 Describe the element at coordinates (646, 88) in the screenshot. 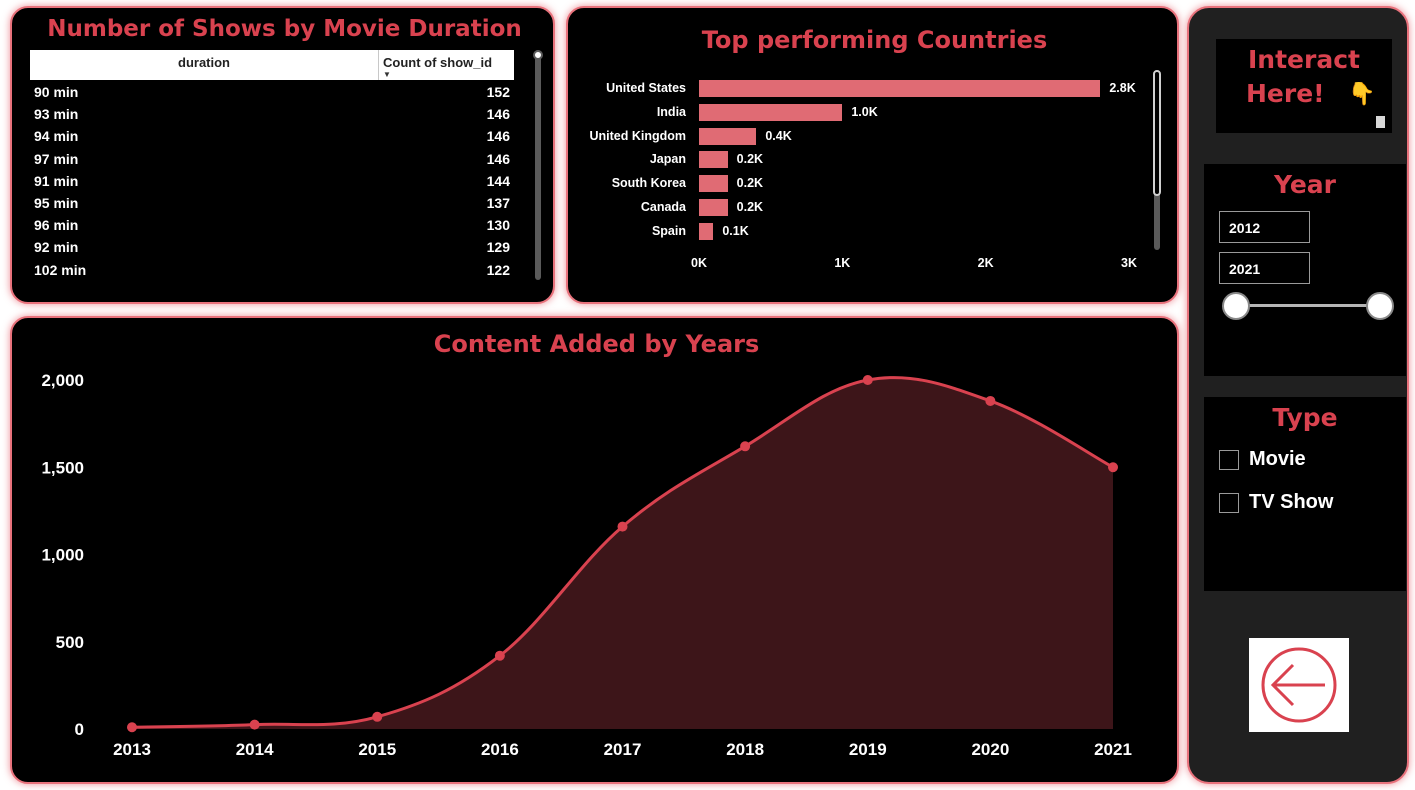

I see `country-label: United States` at that location.